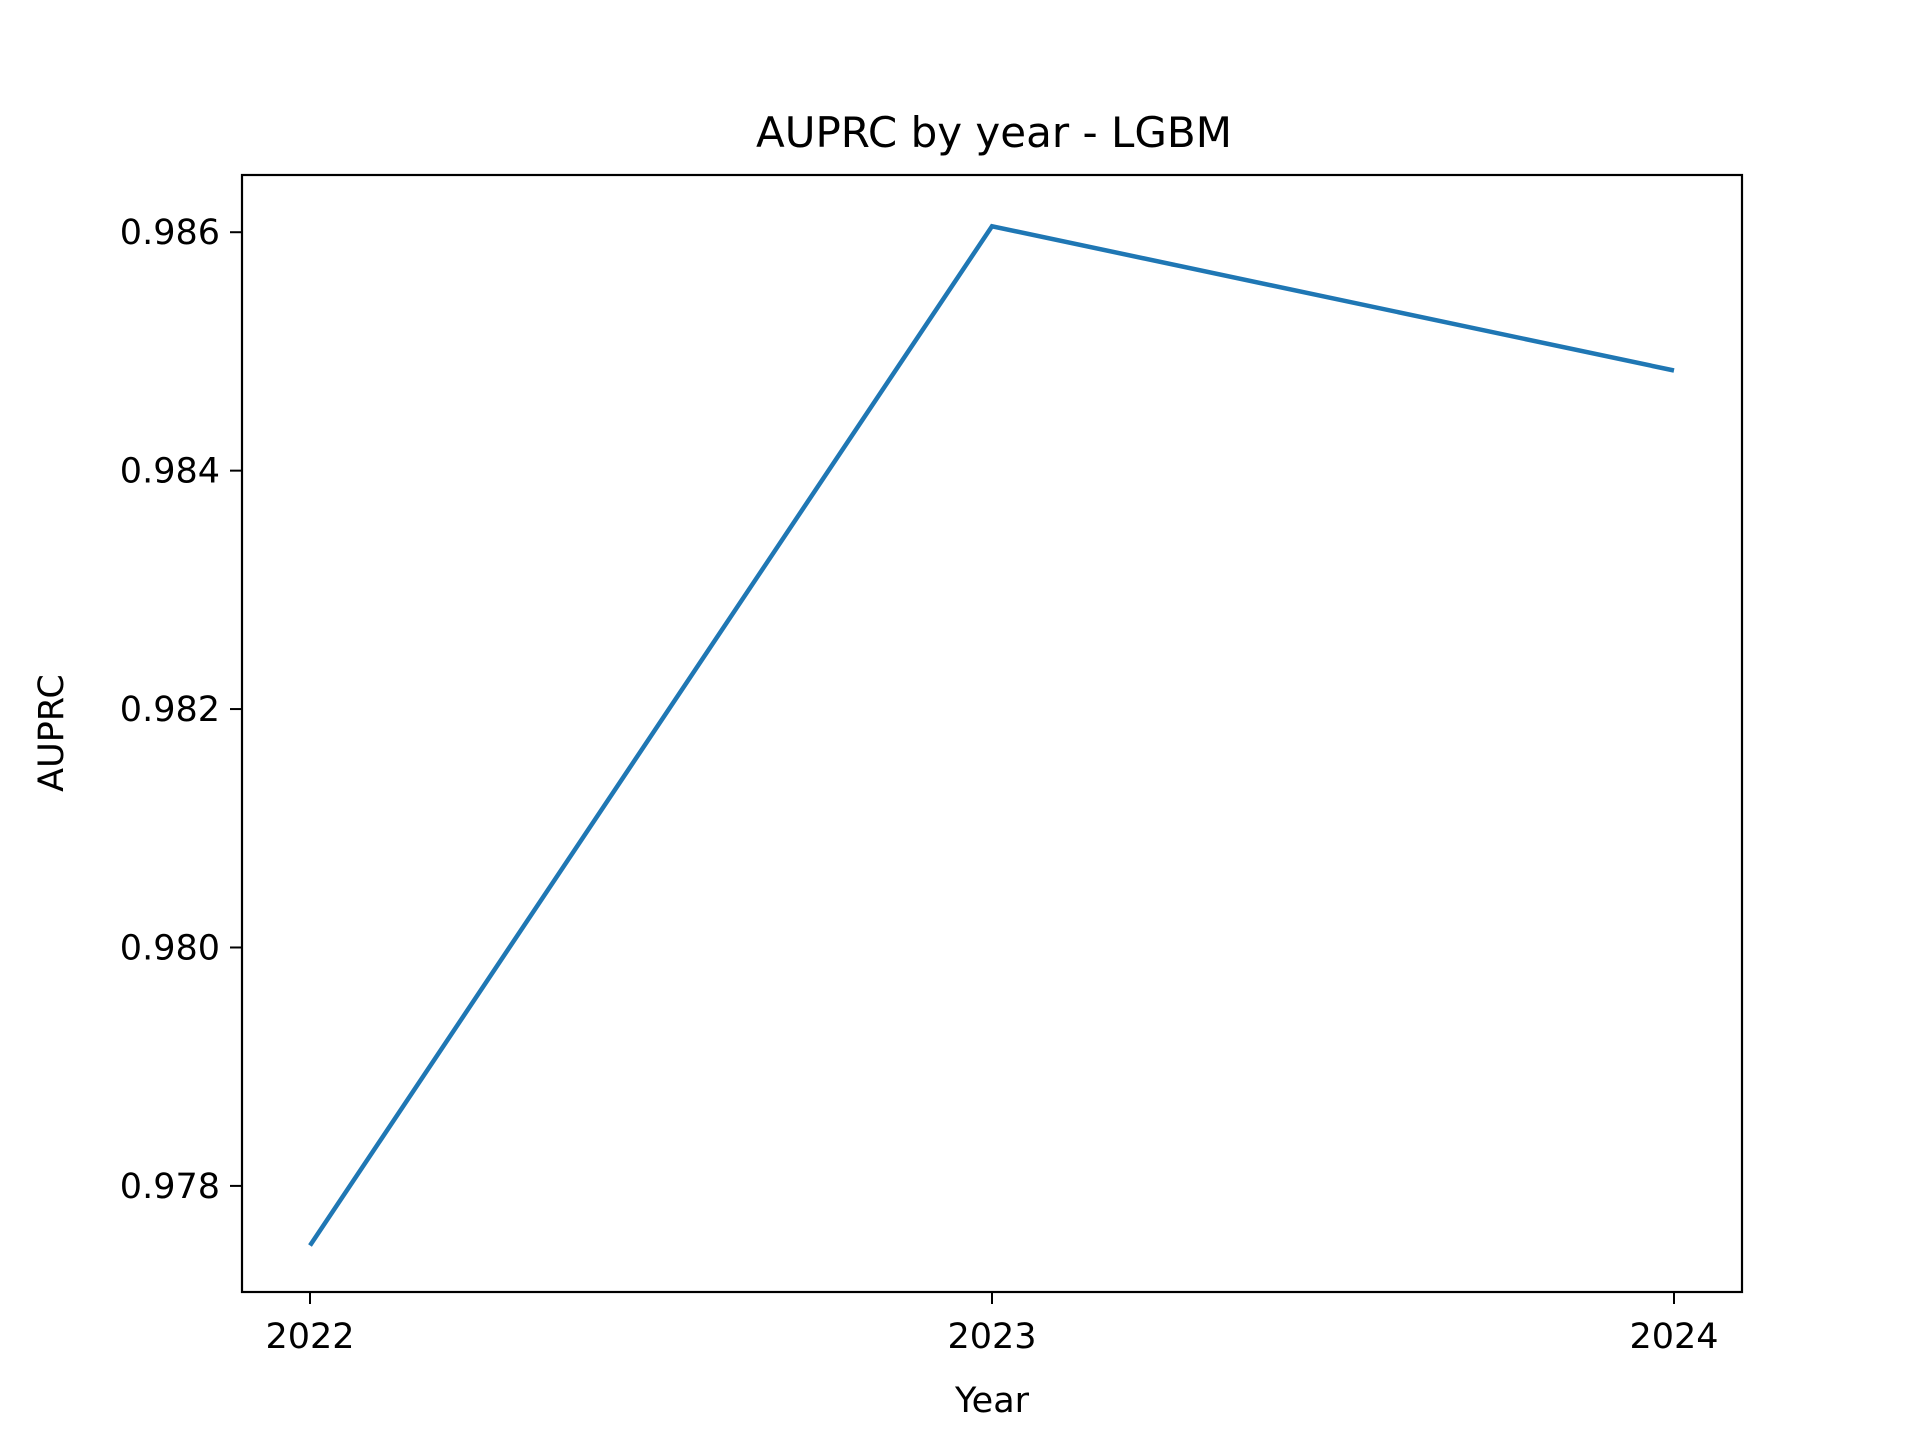 The height and width of the screenshot is (1440, 1920). What do you see at coordinates (170, 948) in the screenshot?
I see `y-tick-label: 0.980` at bounding box center [170, 948].